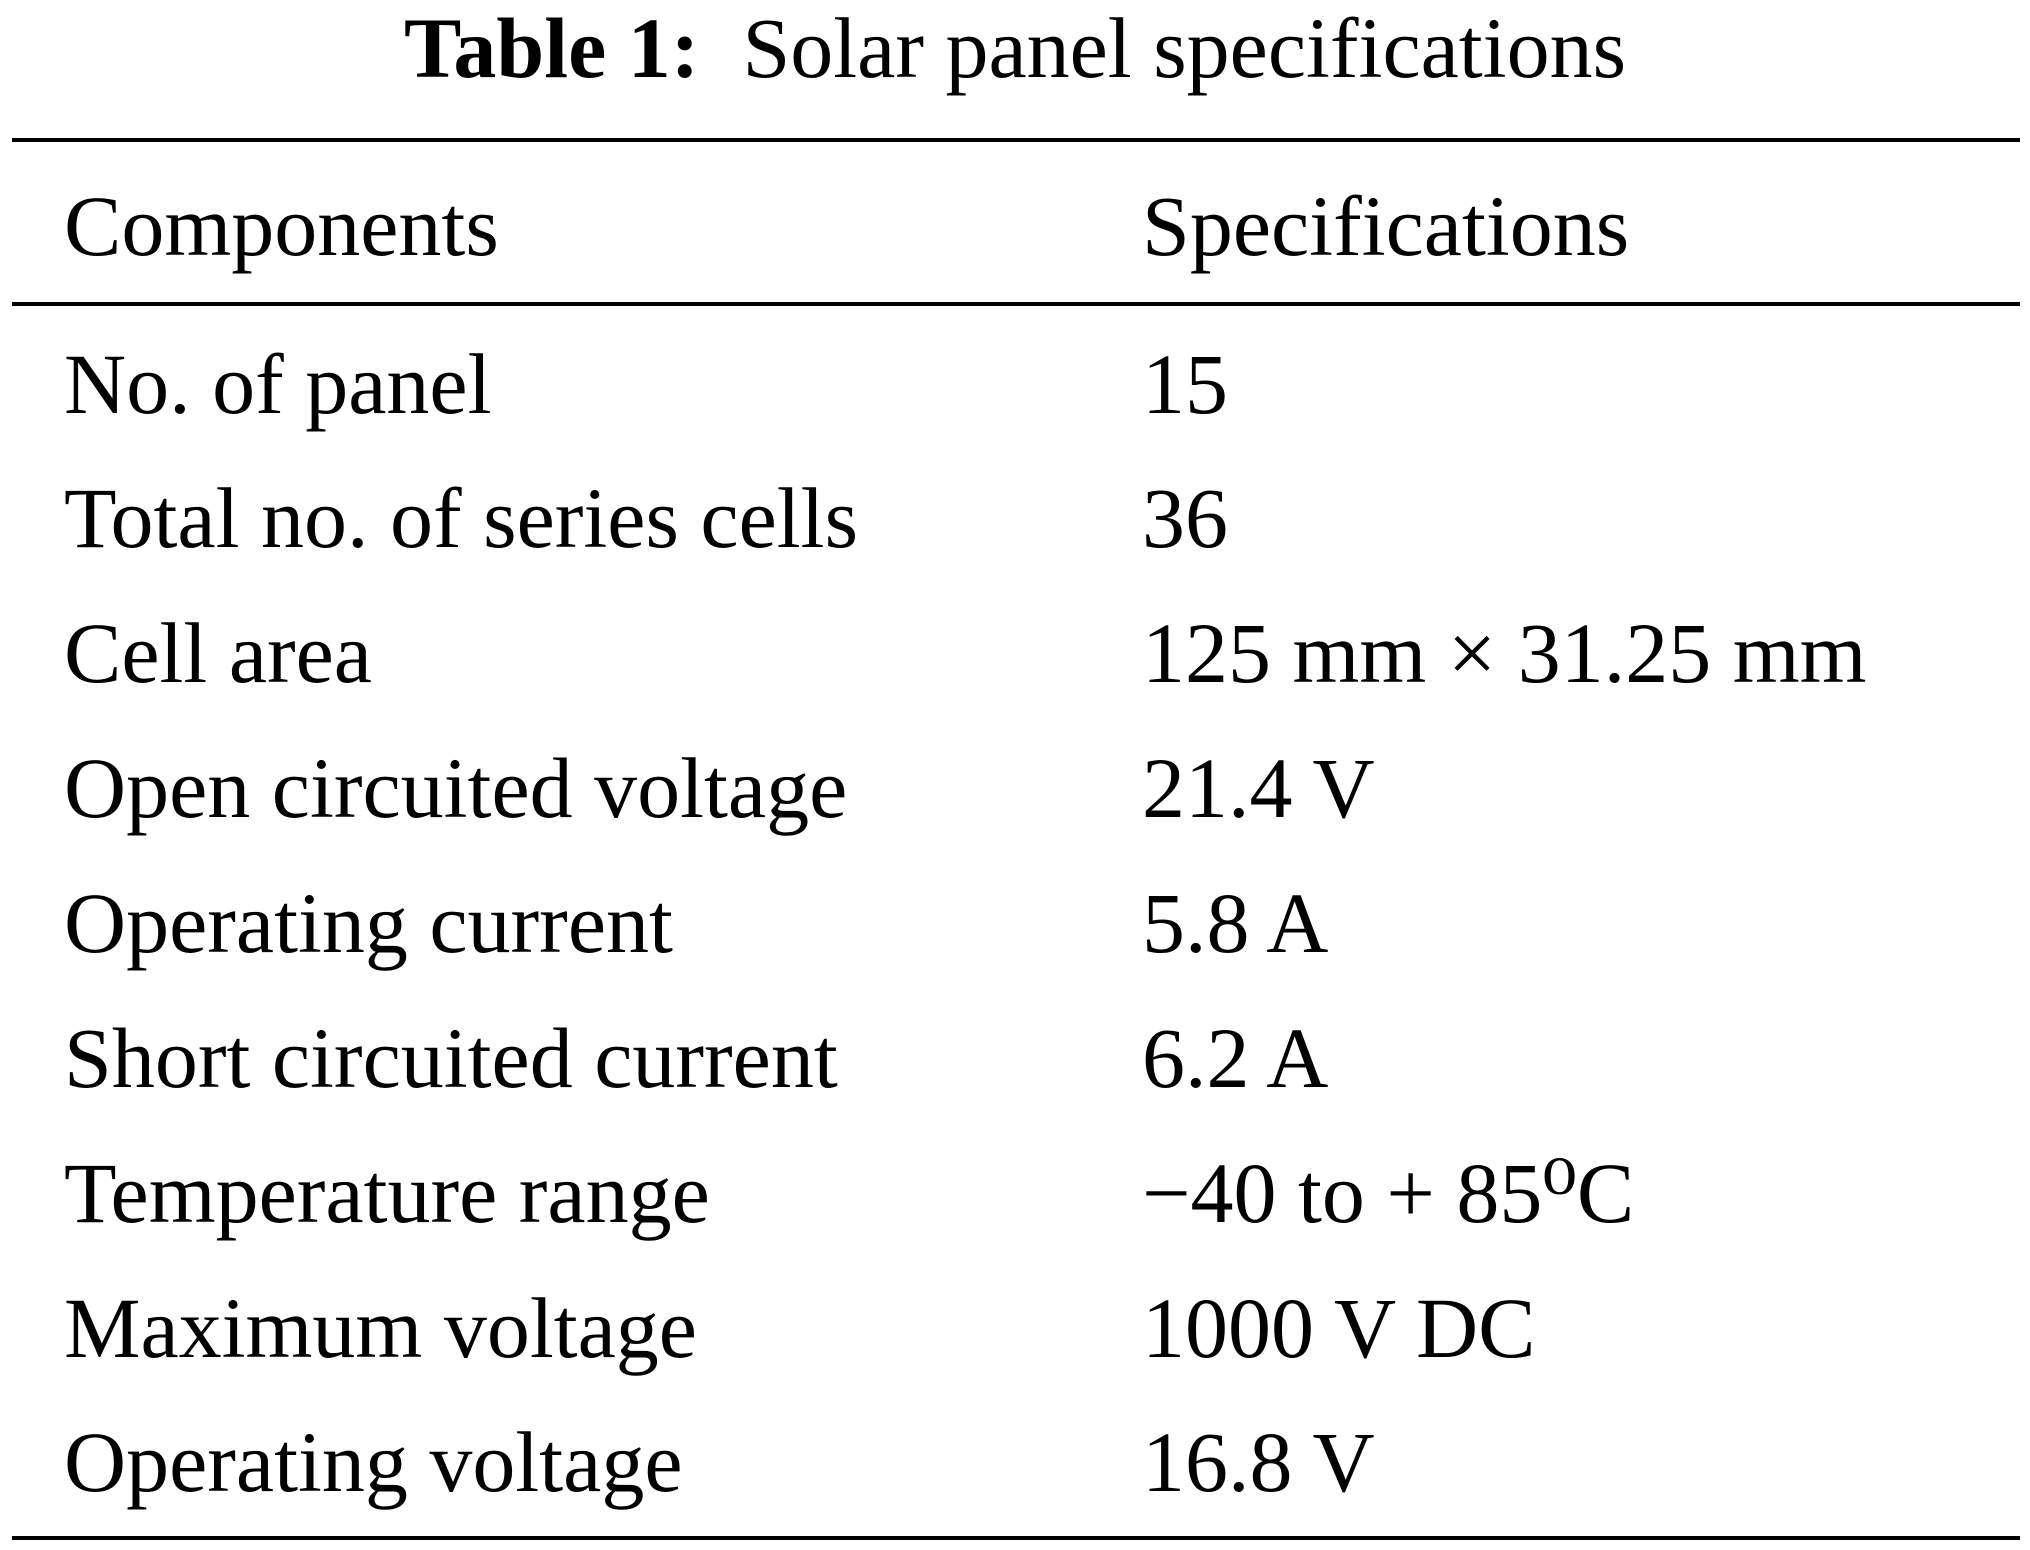 This screenshot has height=1550, width=2030. What do you see at coordinates (1184, 48) in the screenshot?
I see `table-caption-text: Solar panel specifications` at bounding box center [1184, 48].